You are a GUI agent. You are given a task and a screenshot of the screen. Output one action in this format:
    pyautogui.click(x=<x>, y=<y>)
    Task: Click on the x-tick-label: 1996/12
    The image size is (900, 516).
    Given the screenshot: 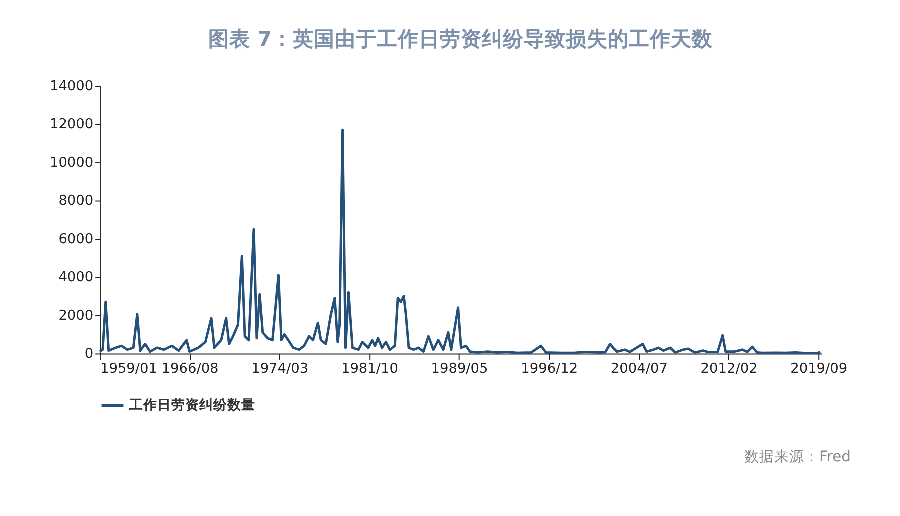 What is the action you would take?
    pyautogui.click(x=549, y=368)
    